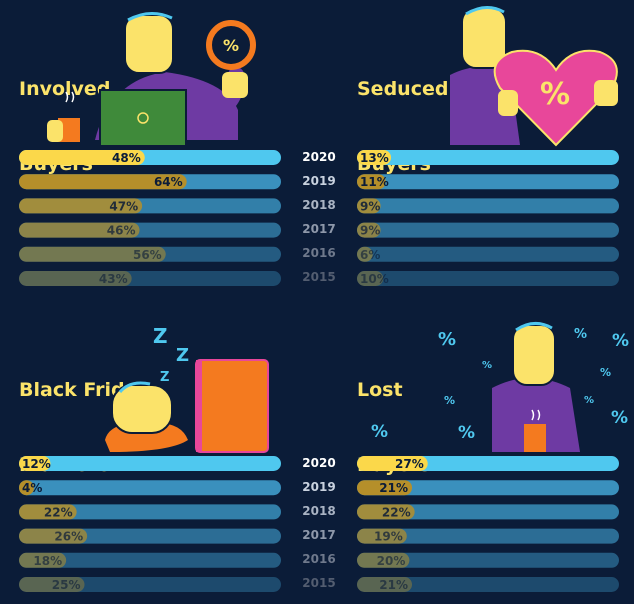 The width and height of the screenshot is (634, 604). I want to click on data-label: 56%, so click(147, 255).